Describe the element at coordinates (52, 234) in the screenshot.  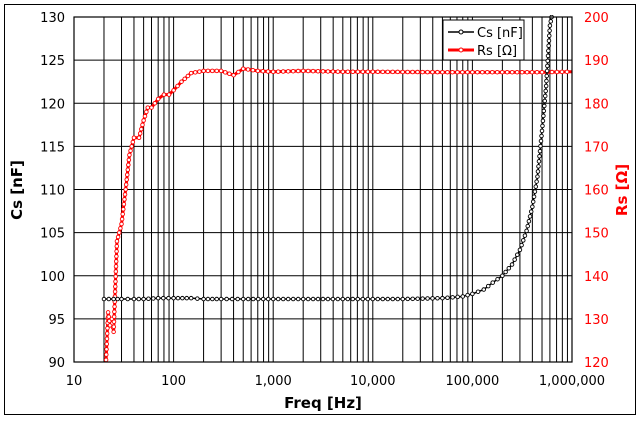
I see `y-tick-label: 105` at that location.